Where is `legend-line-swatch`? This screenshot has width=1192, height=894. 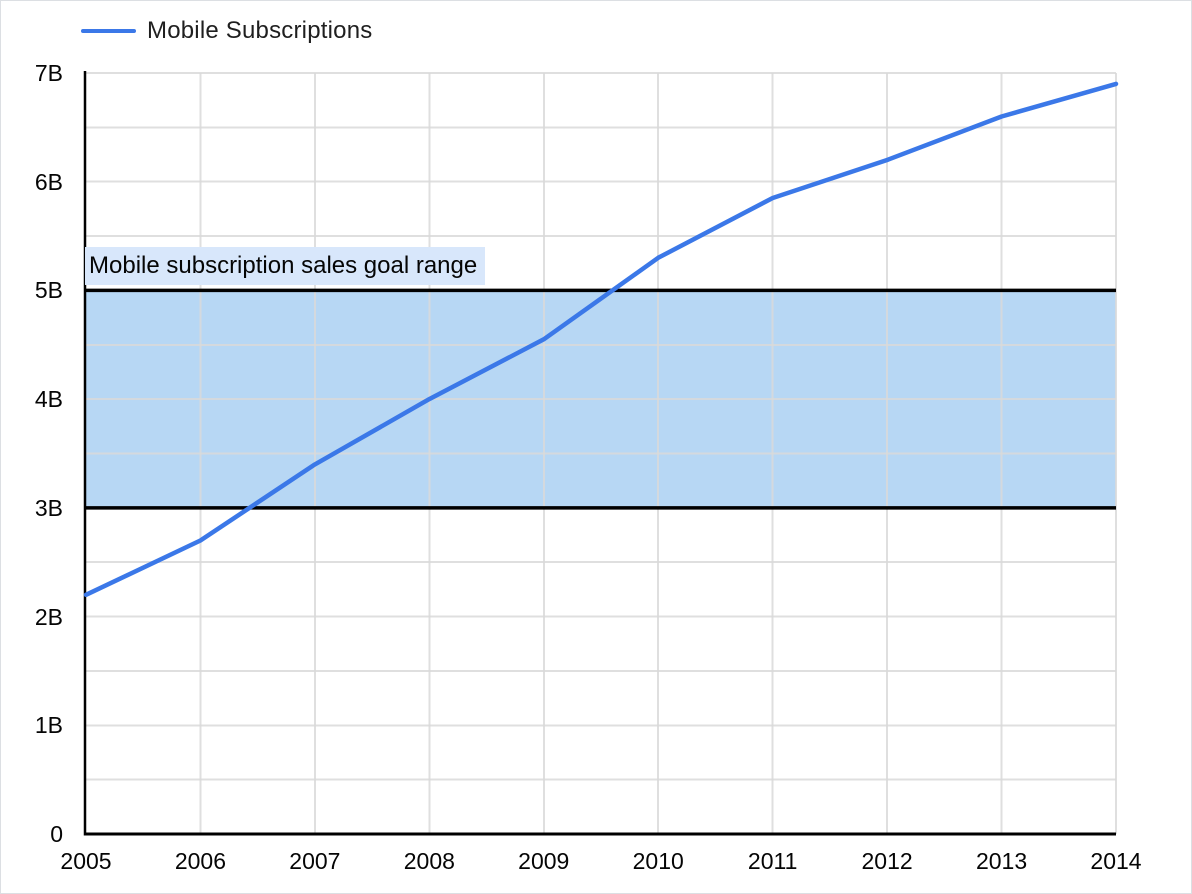 legend-line-swatch is located at coordinates (108, 31).